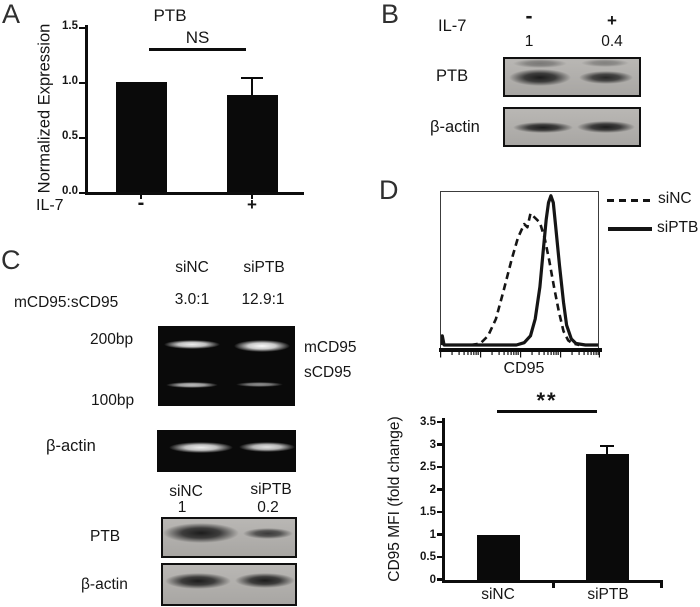 The width and height of the screenshot is (700, 607). What do you see at coordinates (525, 279) in the screenshot?
I see `histogram-curve-siNC` at bounding box center [525, 279].